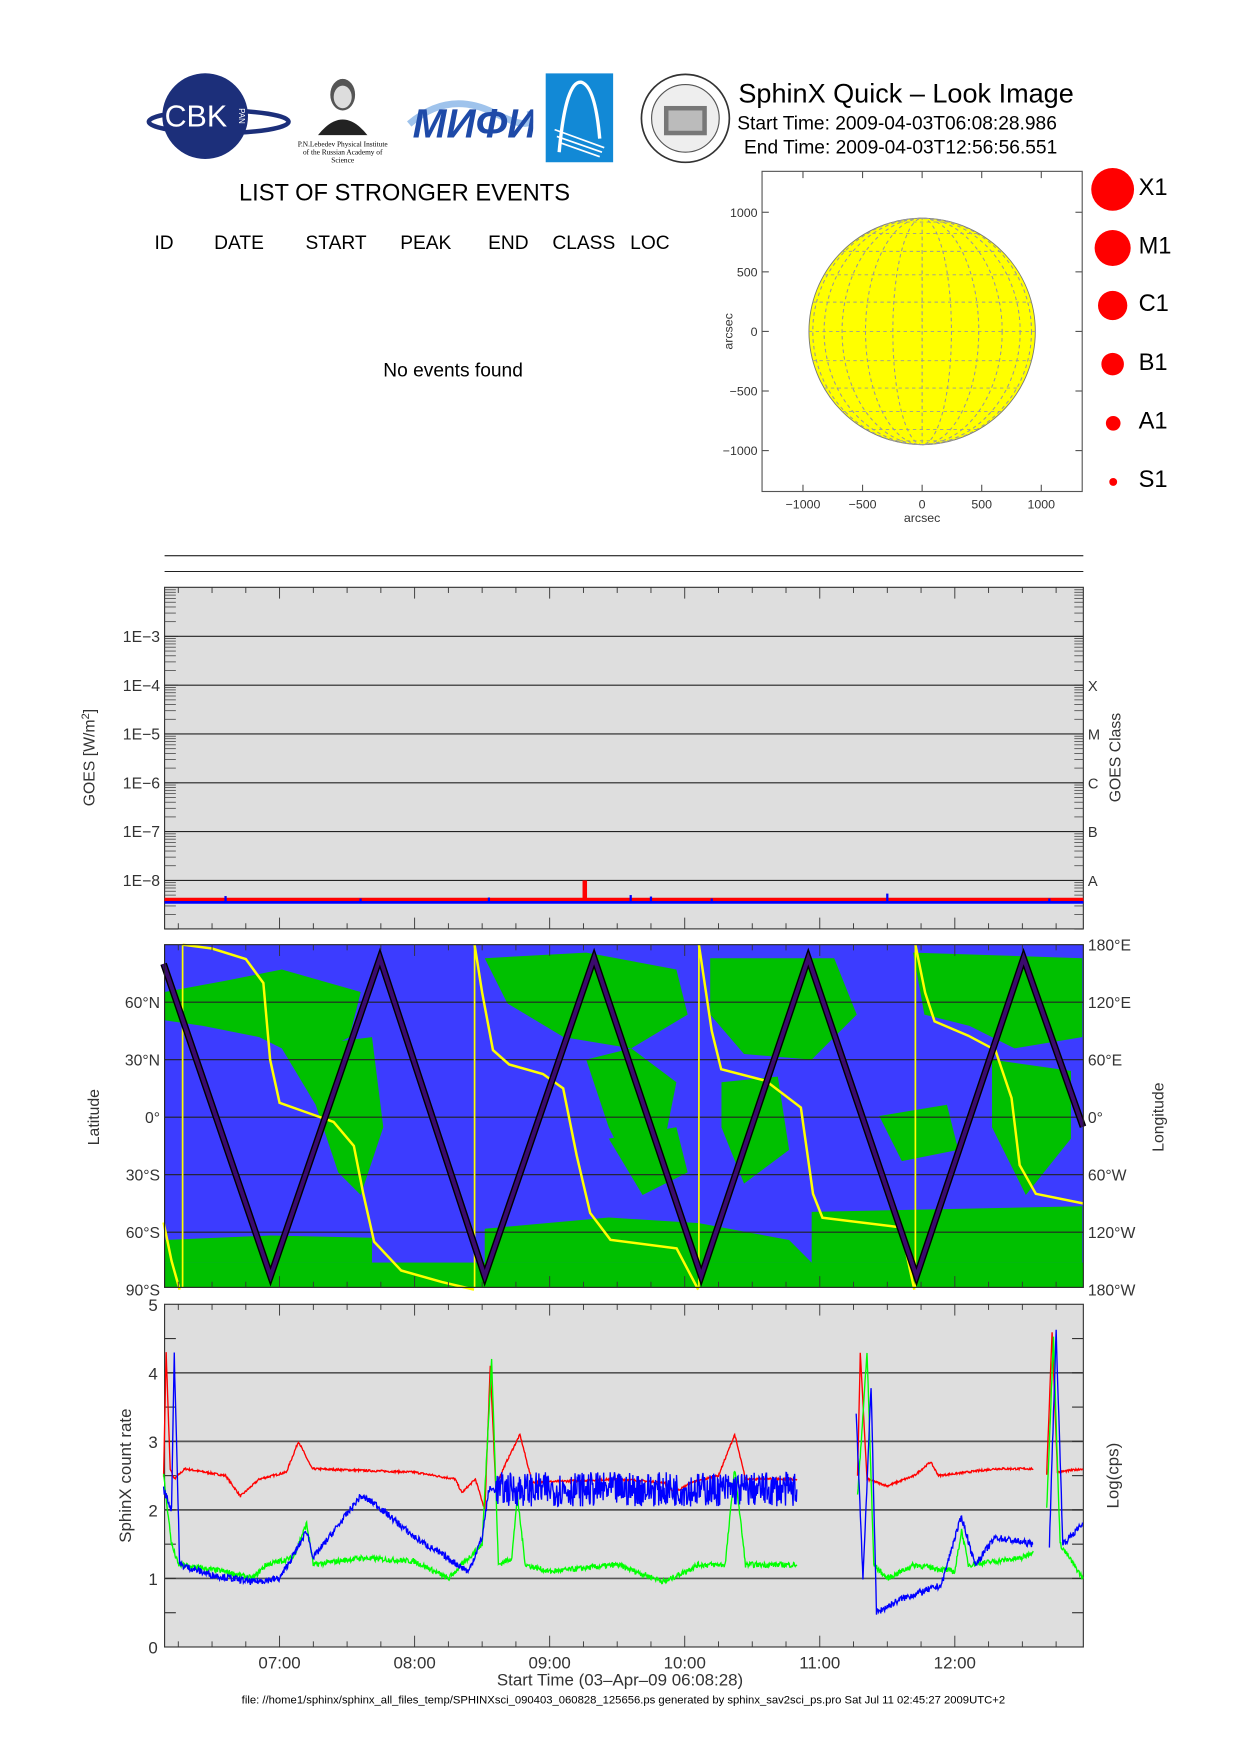  I want to click on y-tick-label: −1000, so click(740, 451).